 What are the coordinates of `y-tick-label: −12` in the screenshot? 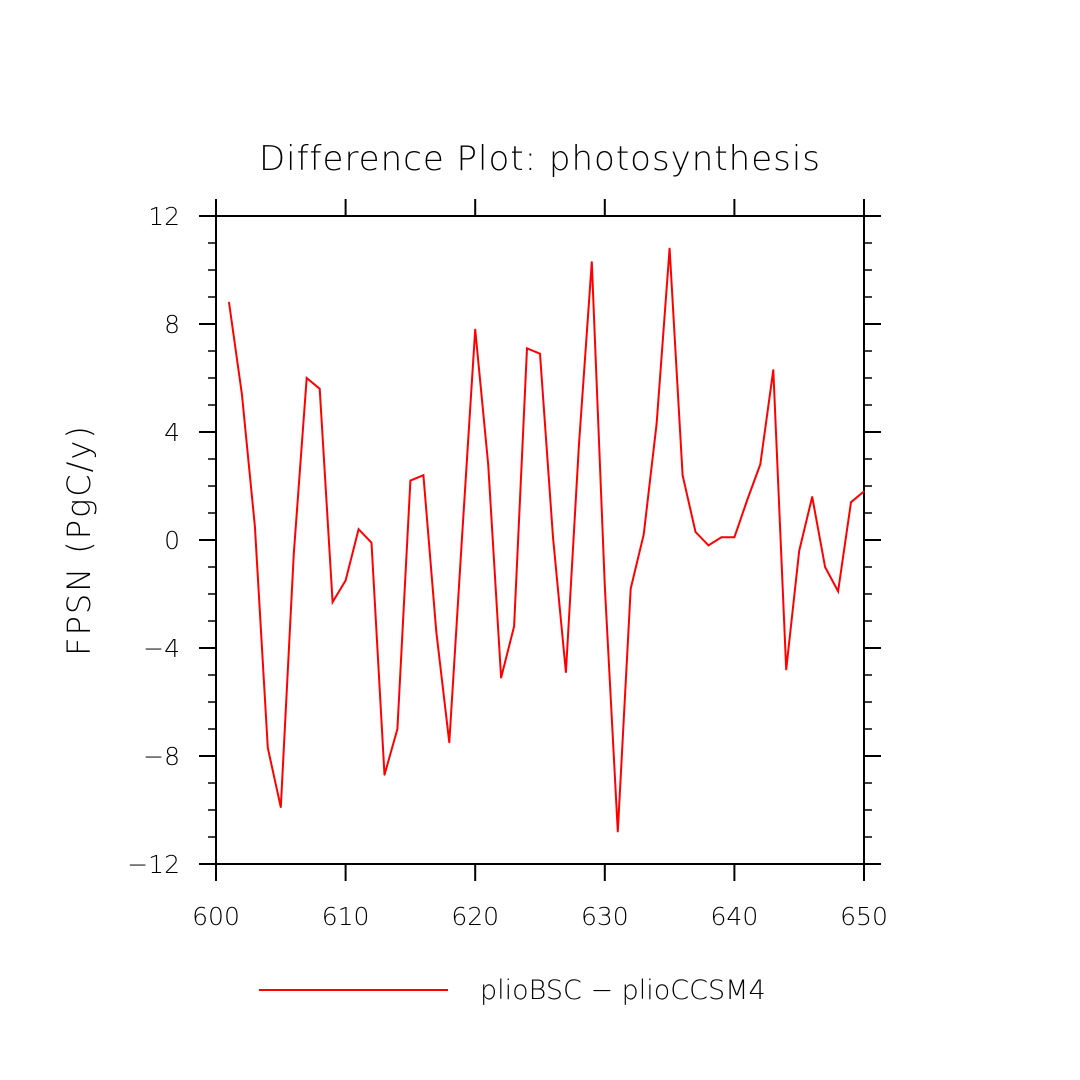 It's located at (153, 864).